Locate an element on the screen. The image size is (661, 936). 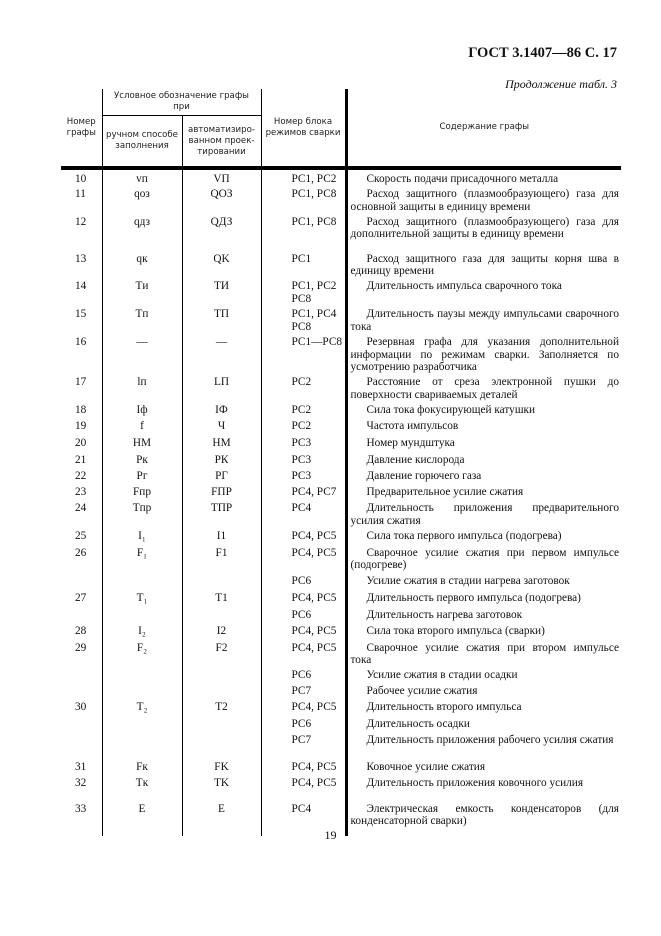
cell-manual: E is located at coordinates (141, 818).